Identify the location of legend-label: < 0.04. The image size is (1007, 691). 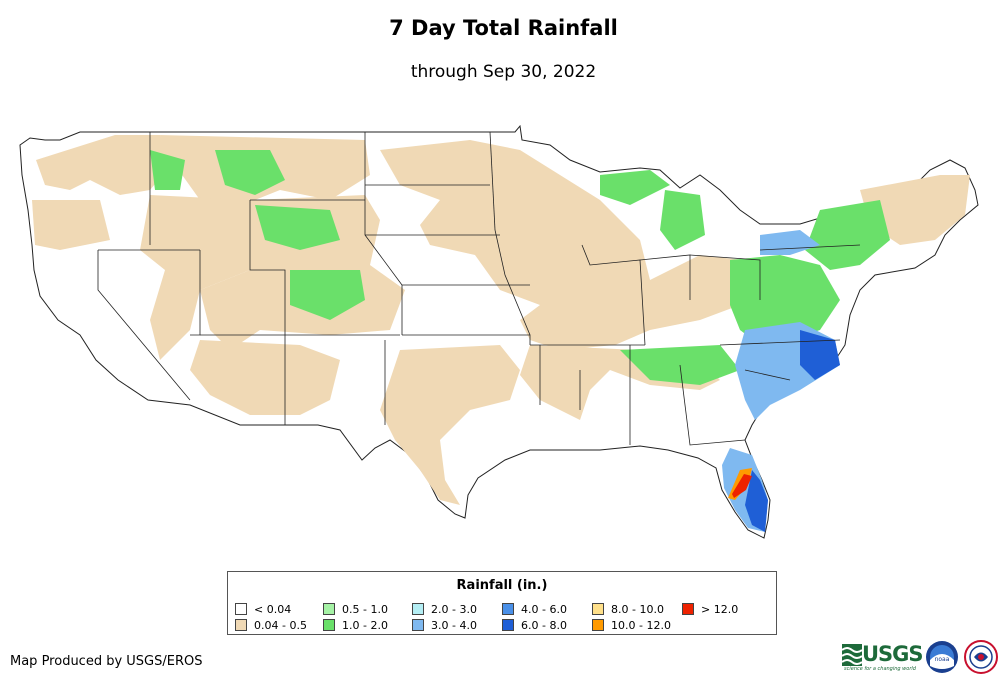
(273, 609).